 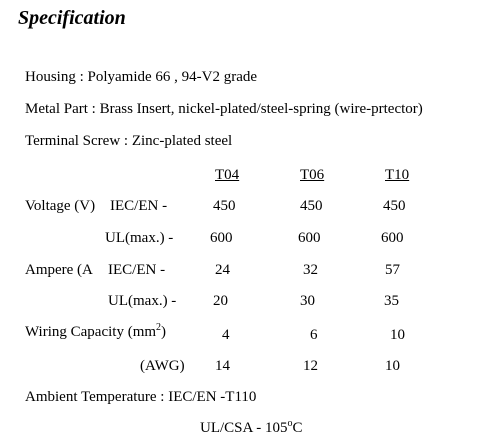 What do you see at coordinates (162, 366) in the screenshot?
I see `row-label: (AWG)` at bounding box center [162, 366].